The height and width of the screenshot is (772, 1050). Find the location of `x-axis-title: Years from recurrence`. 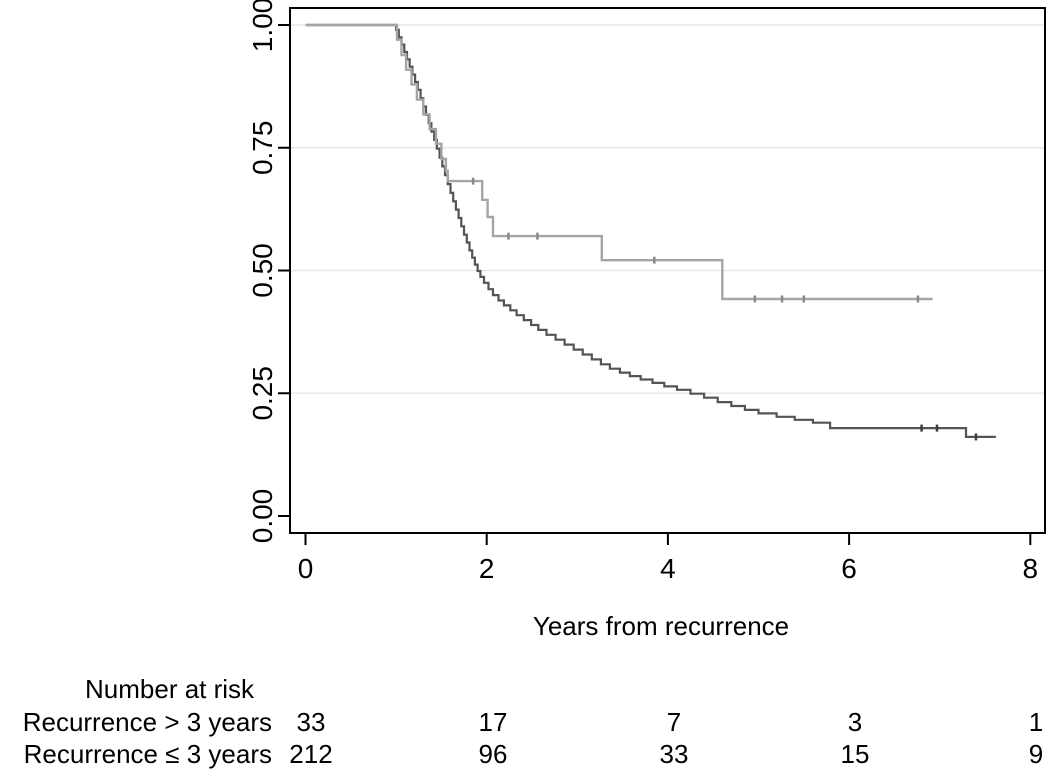

x-axis-title: Years from recurrence is located at coordinates (661, 626).